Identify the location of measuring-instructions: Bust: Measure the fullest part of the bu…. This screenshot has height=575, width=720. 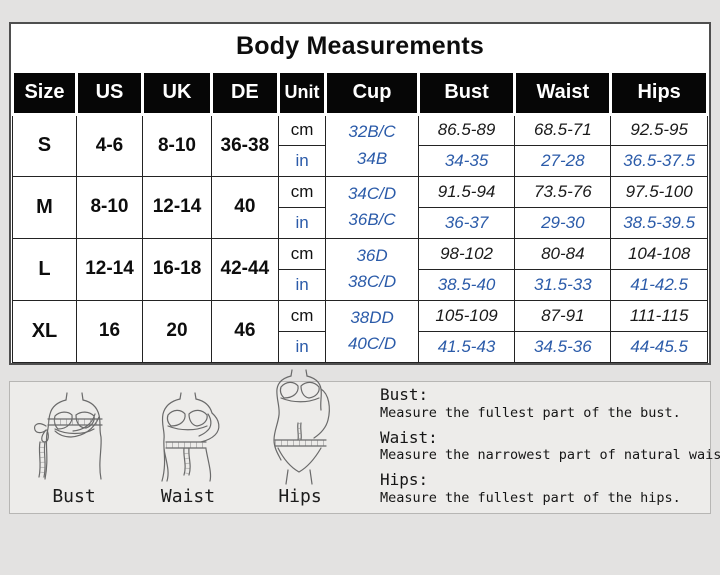
(550, 446).